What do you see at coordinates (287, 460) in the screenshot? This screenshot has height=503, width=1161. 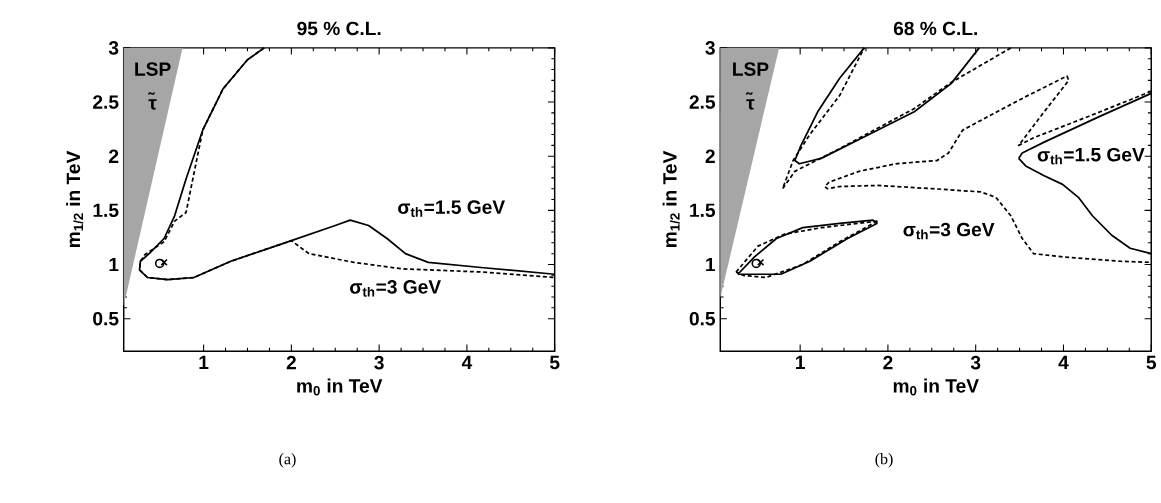 I see `text: (a)` at bounding box center [287, 460].